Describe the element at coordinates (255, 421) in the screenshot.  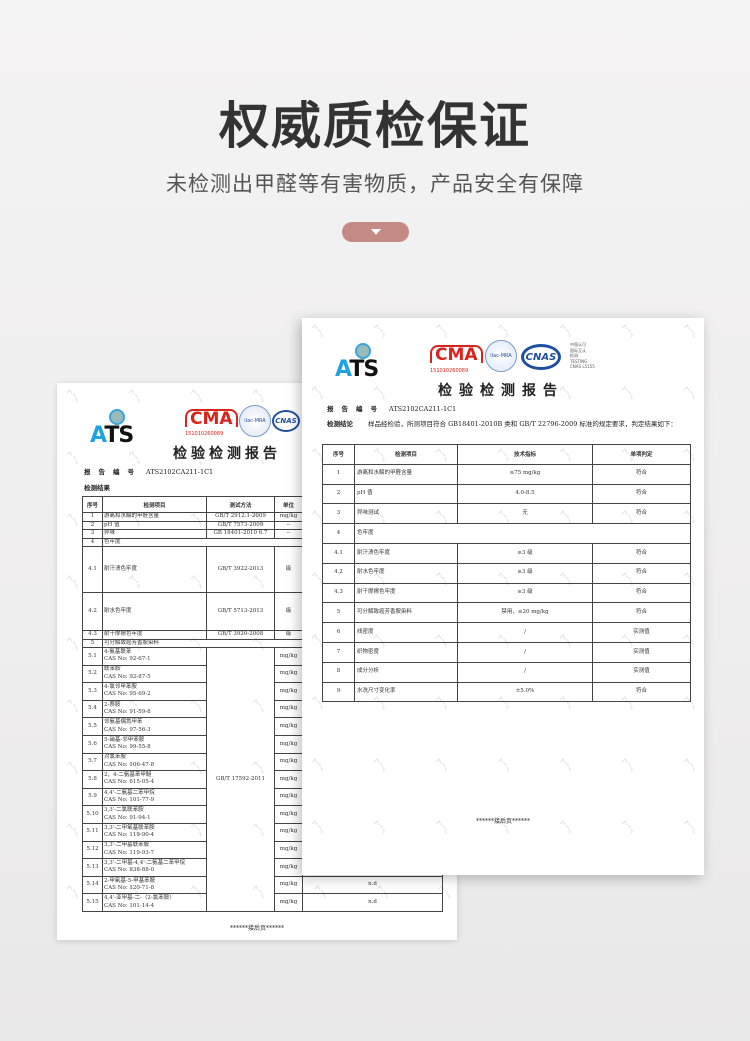
I see `ilac-mra-logo: ilac-MRA` at that location.